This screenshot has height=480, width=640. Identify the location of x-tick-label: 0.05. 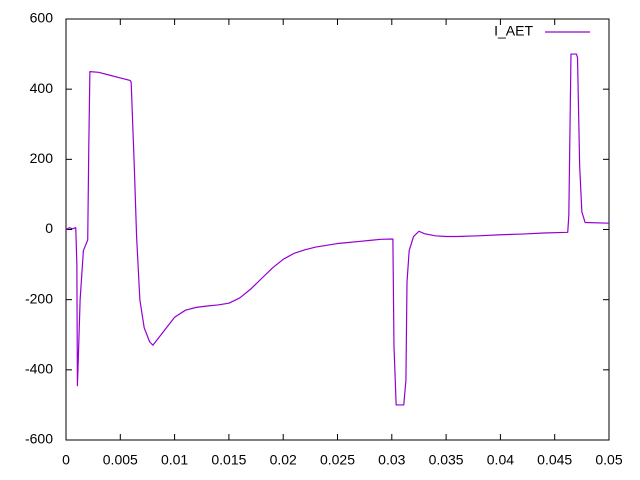
(608, 460).